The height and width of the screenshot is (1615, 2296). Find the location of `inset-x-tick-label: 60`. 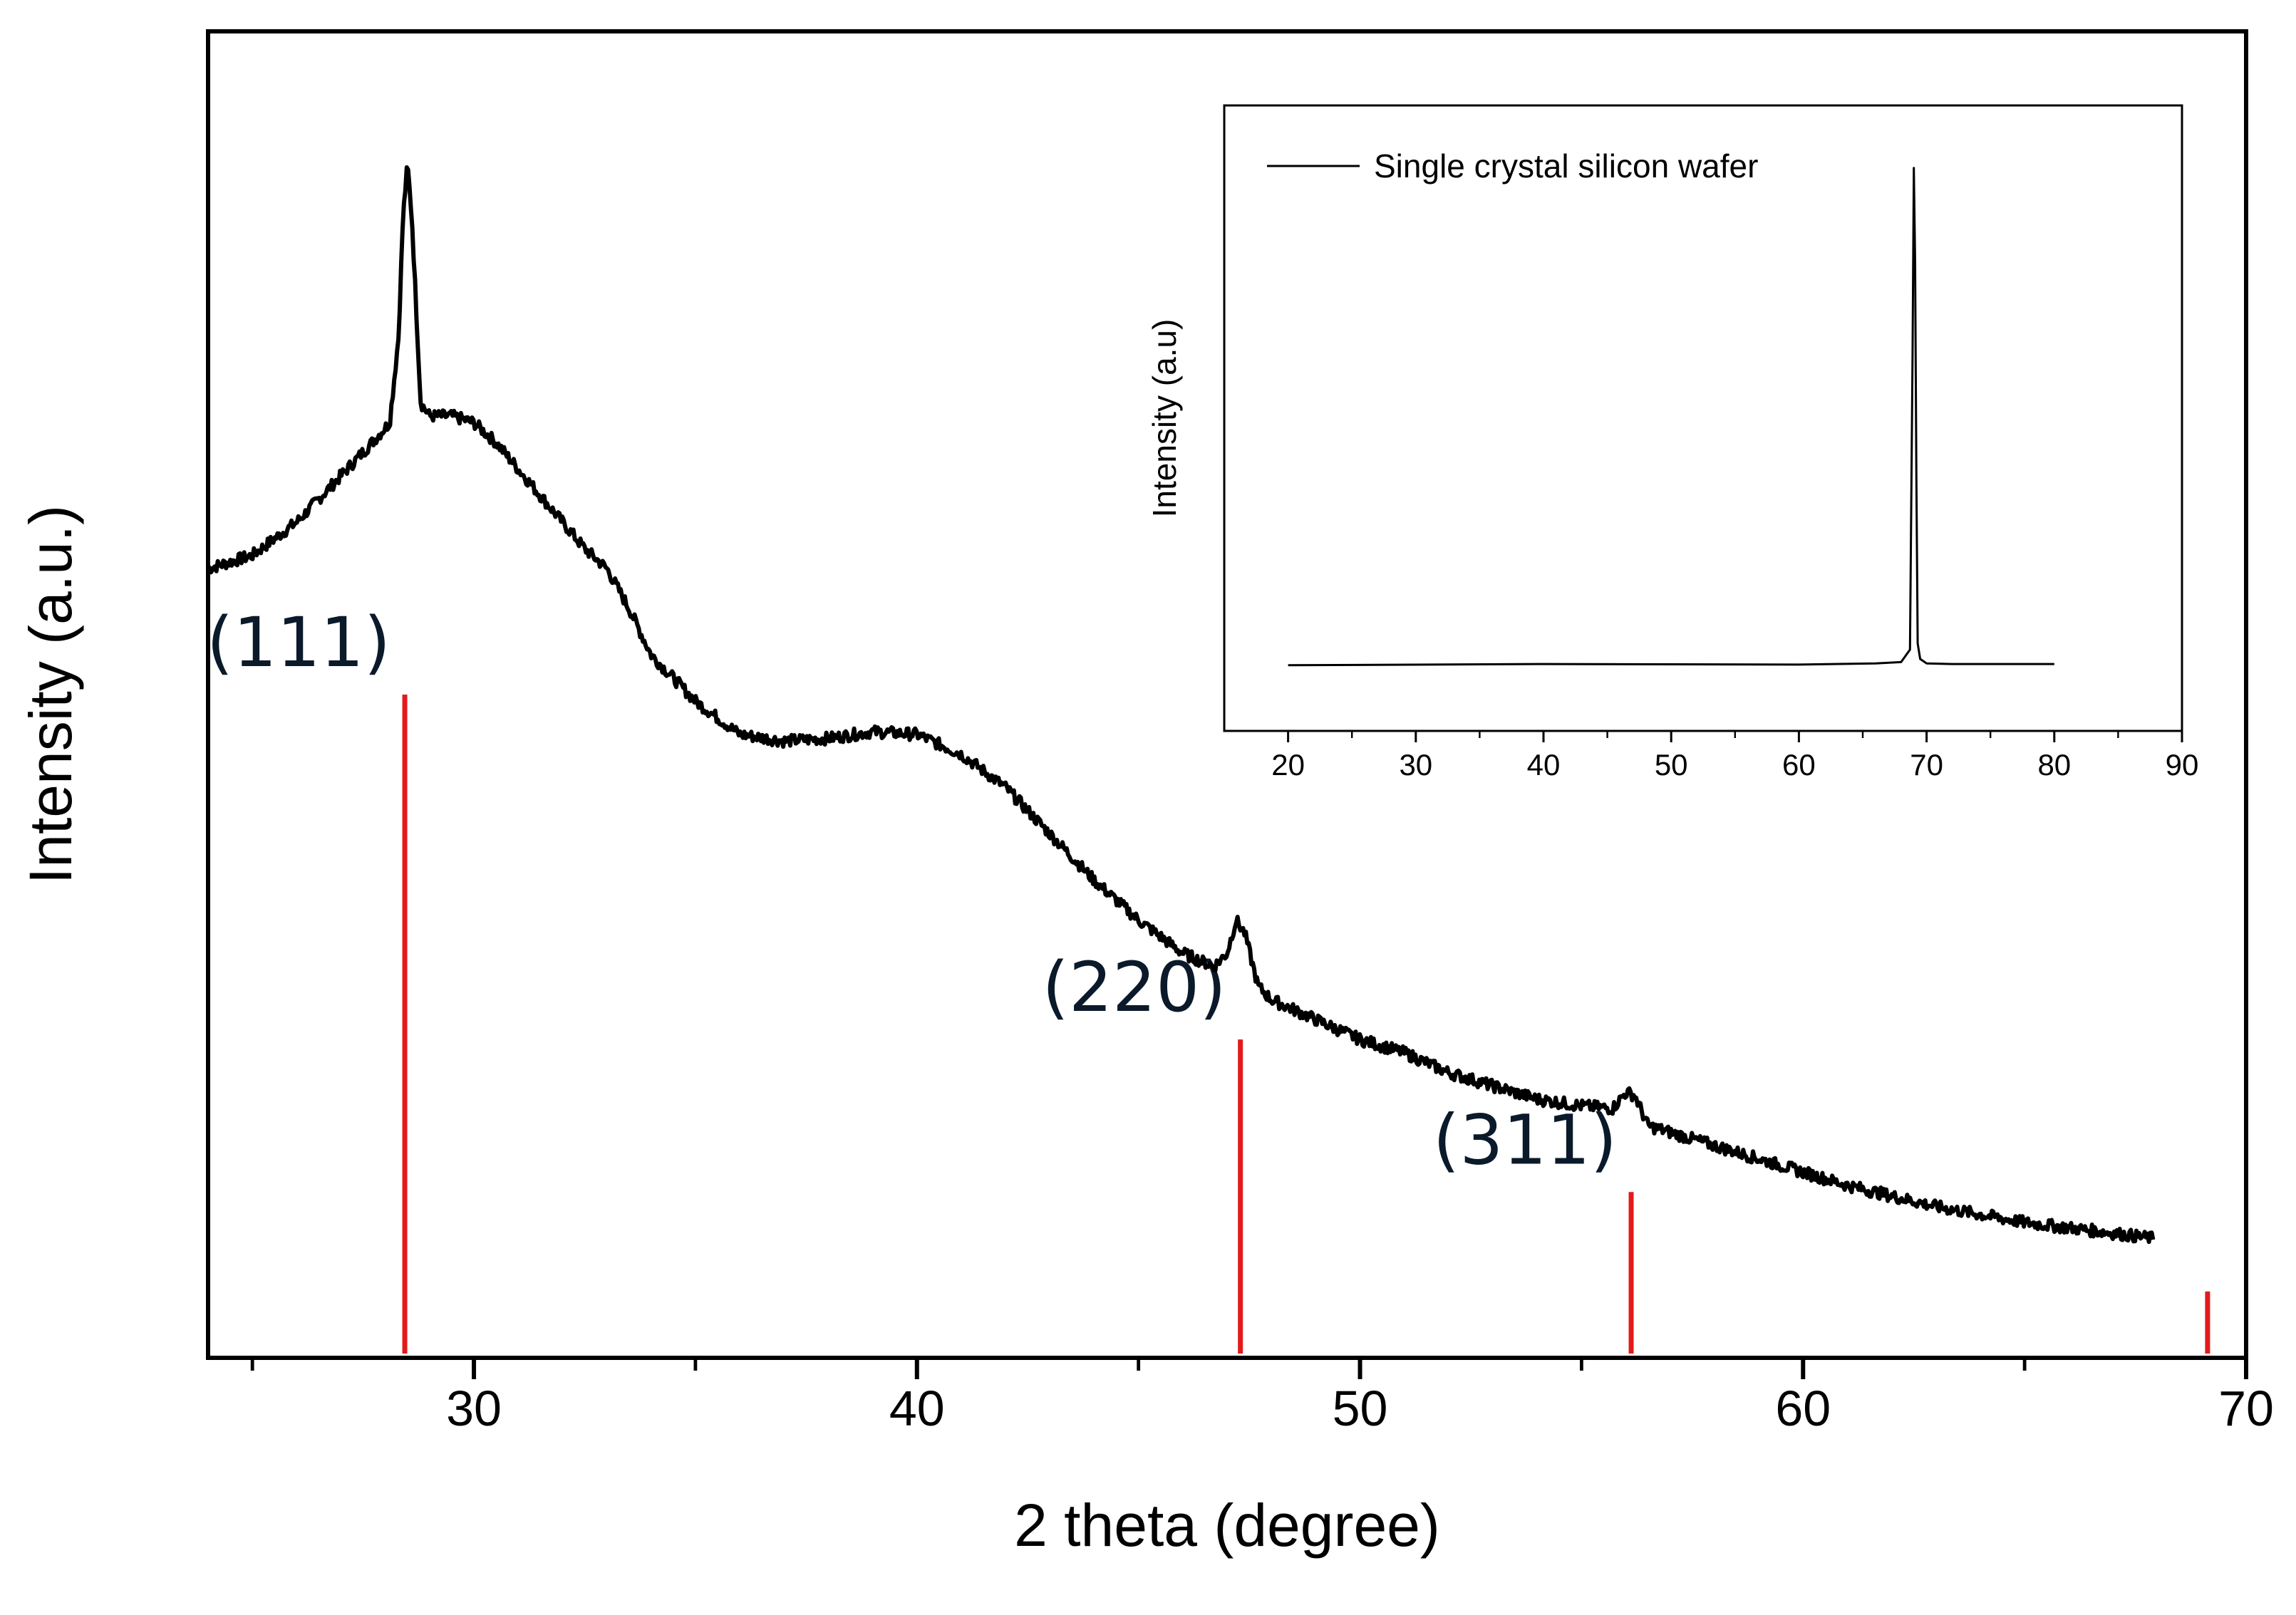

inset-x-tick-label: 60 is located at coordinates (1799, 764).